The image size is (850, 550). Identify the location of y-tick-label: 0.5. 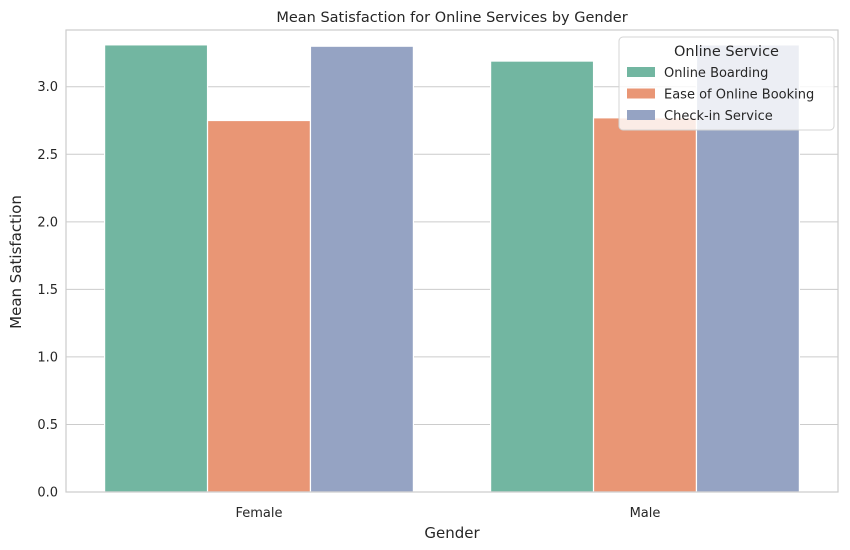
(47, 425).